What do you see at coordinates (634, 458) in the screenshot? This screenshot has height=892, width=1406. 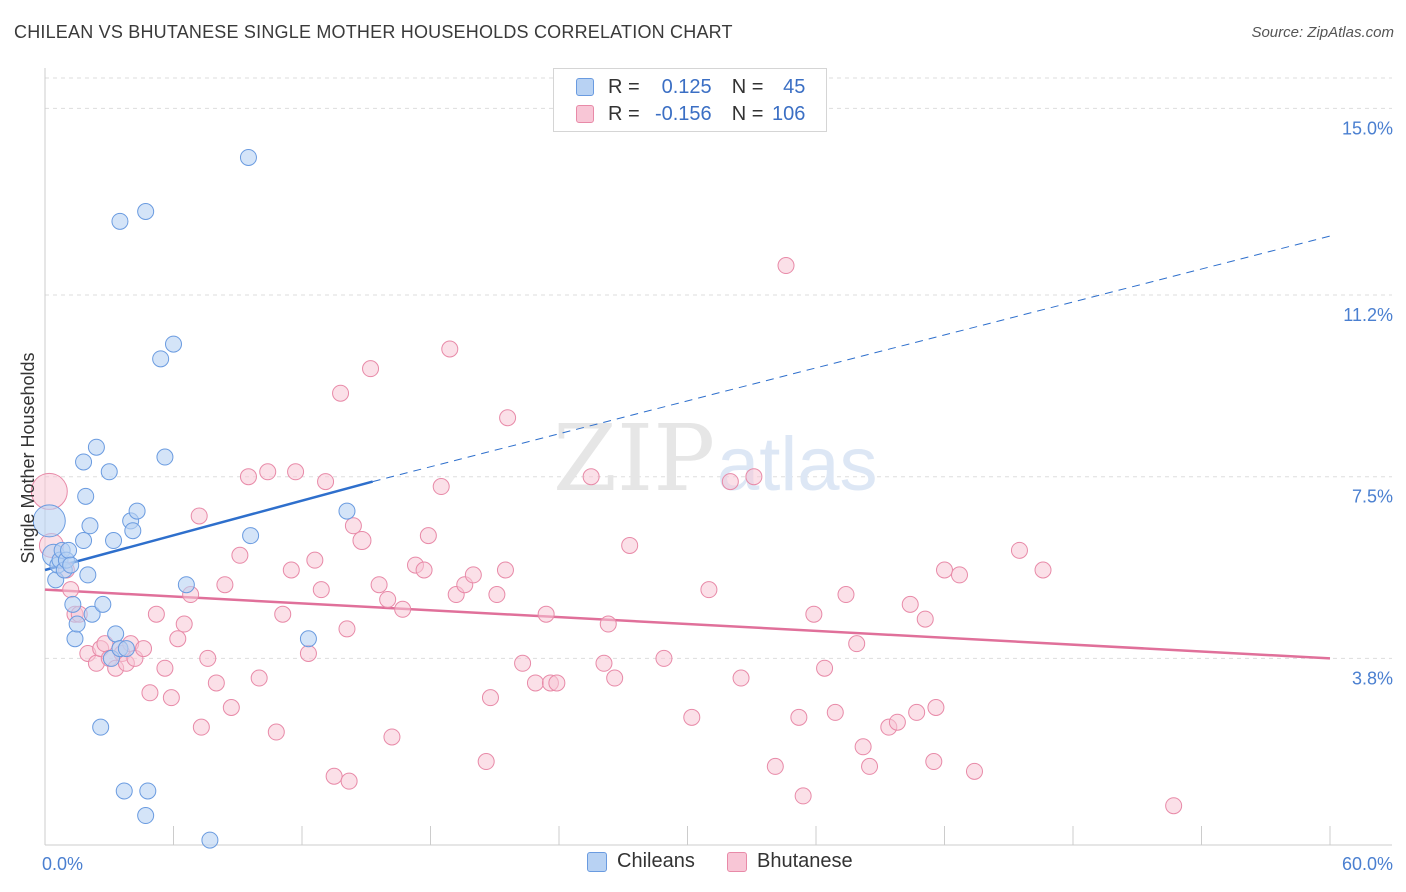 I see `watermark-zip: ZIP` at bounding box center [634, 458].